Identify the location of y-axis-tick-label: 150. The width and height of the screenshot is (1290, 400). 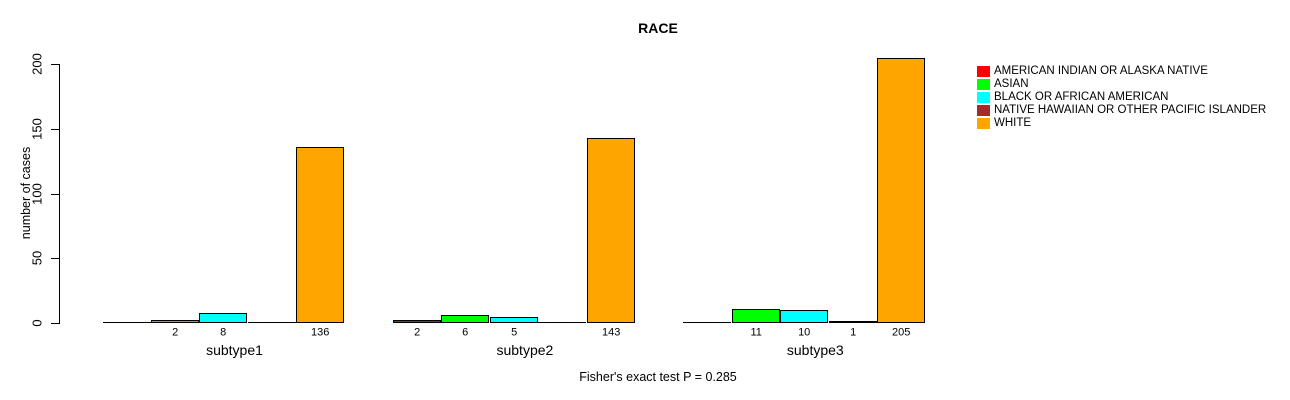
(37, 129).